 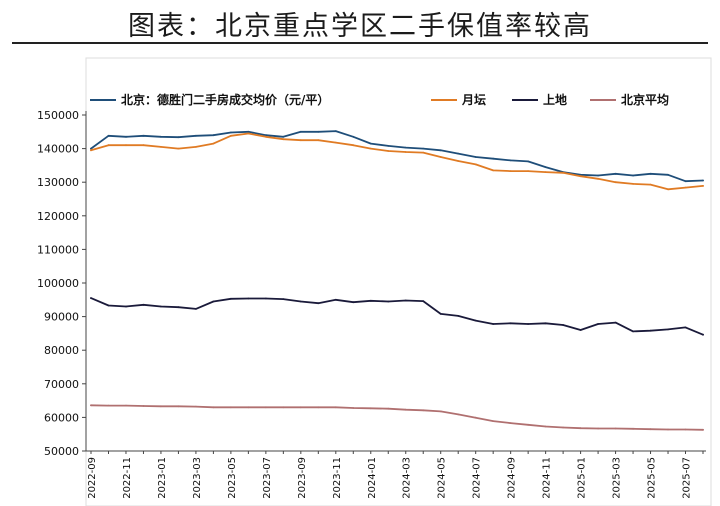 What do you see at coordinates (407, 478) in the screenshot?
I see `x-tick-label: 2024-03` at bounding box center [407, 478].